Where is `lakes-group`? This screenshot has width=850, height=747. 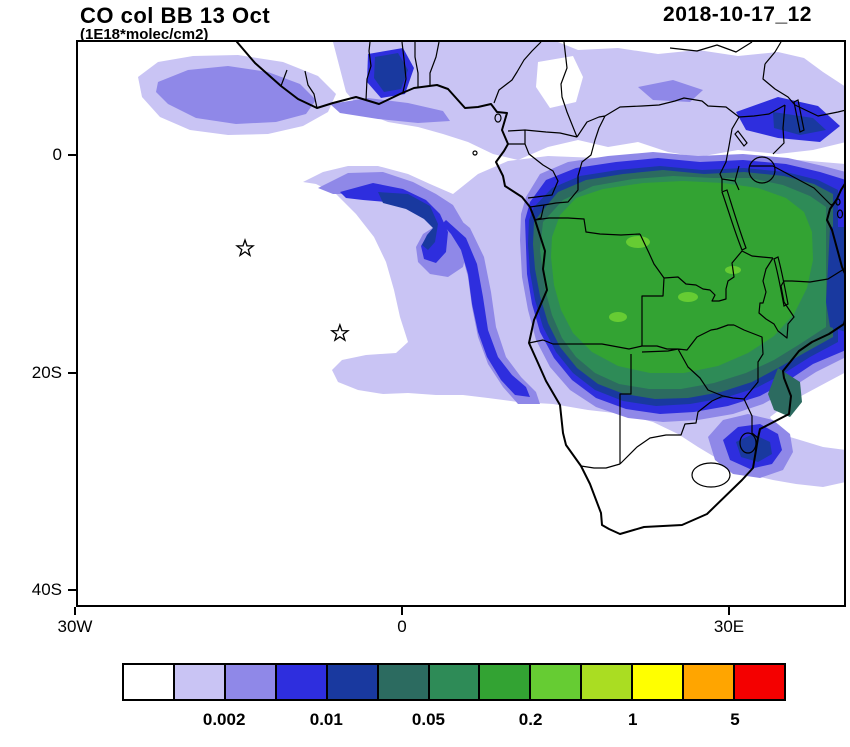 lakes-group is located at coordinates (658, 203).